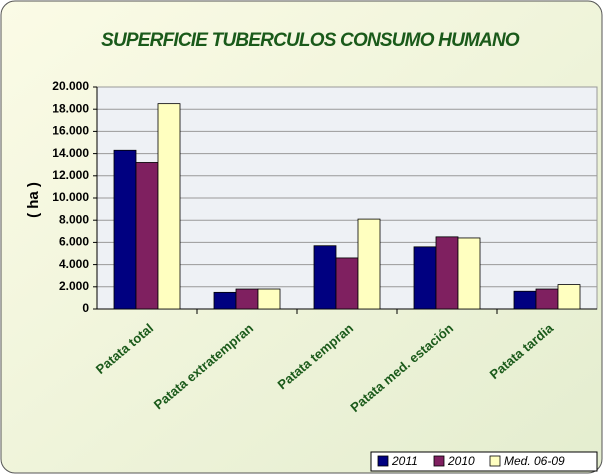 The image size is (603, 474). I want to click on y-tick-label: 4.000, so click(74, 264).